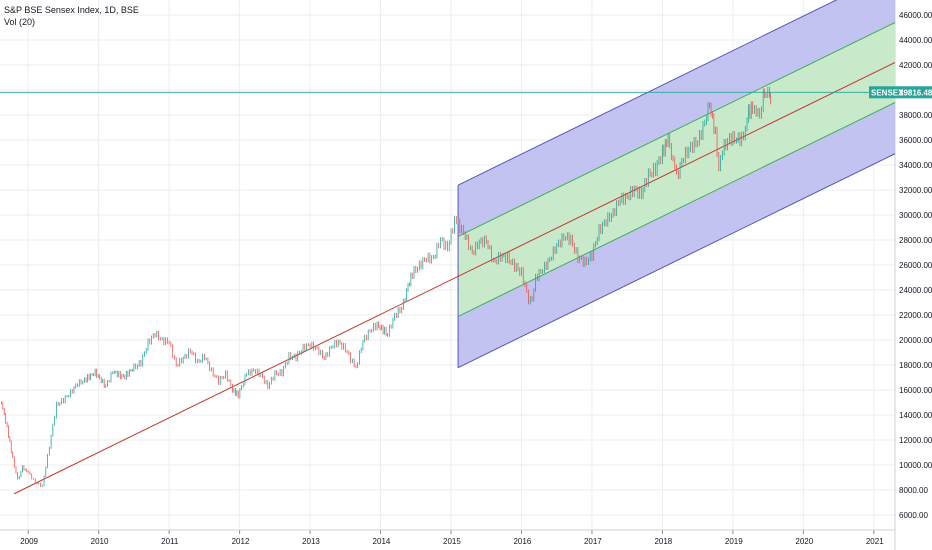  I want to click on x-tick-label: 2013, so click(311, 541).